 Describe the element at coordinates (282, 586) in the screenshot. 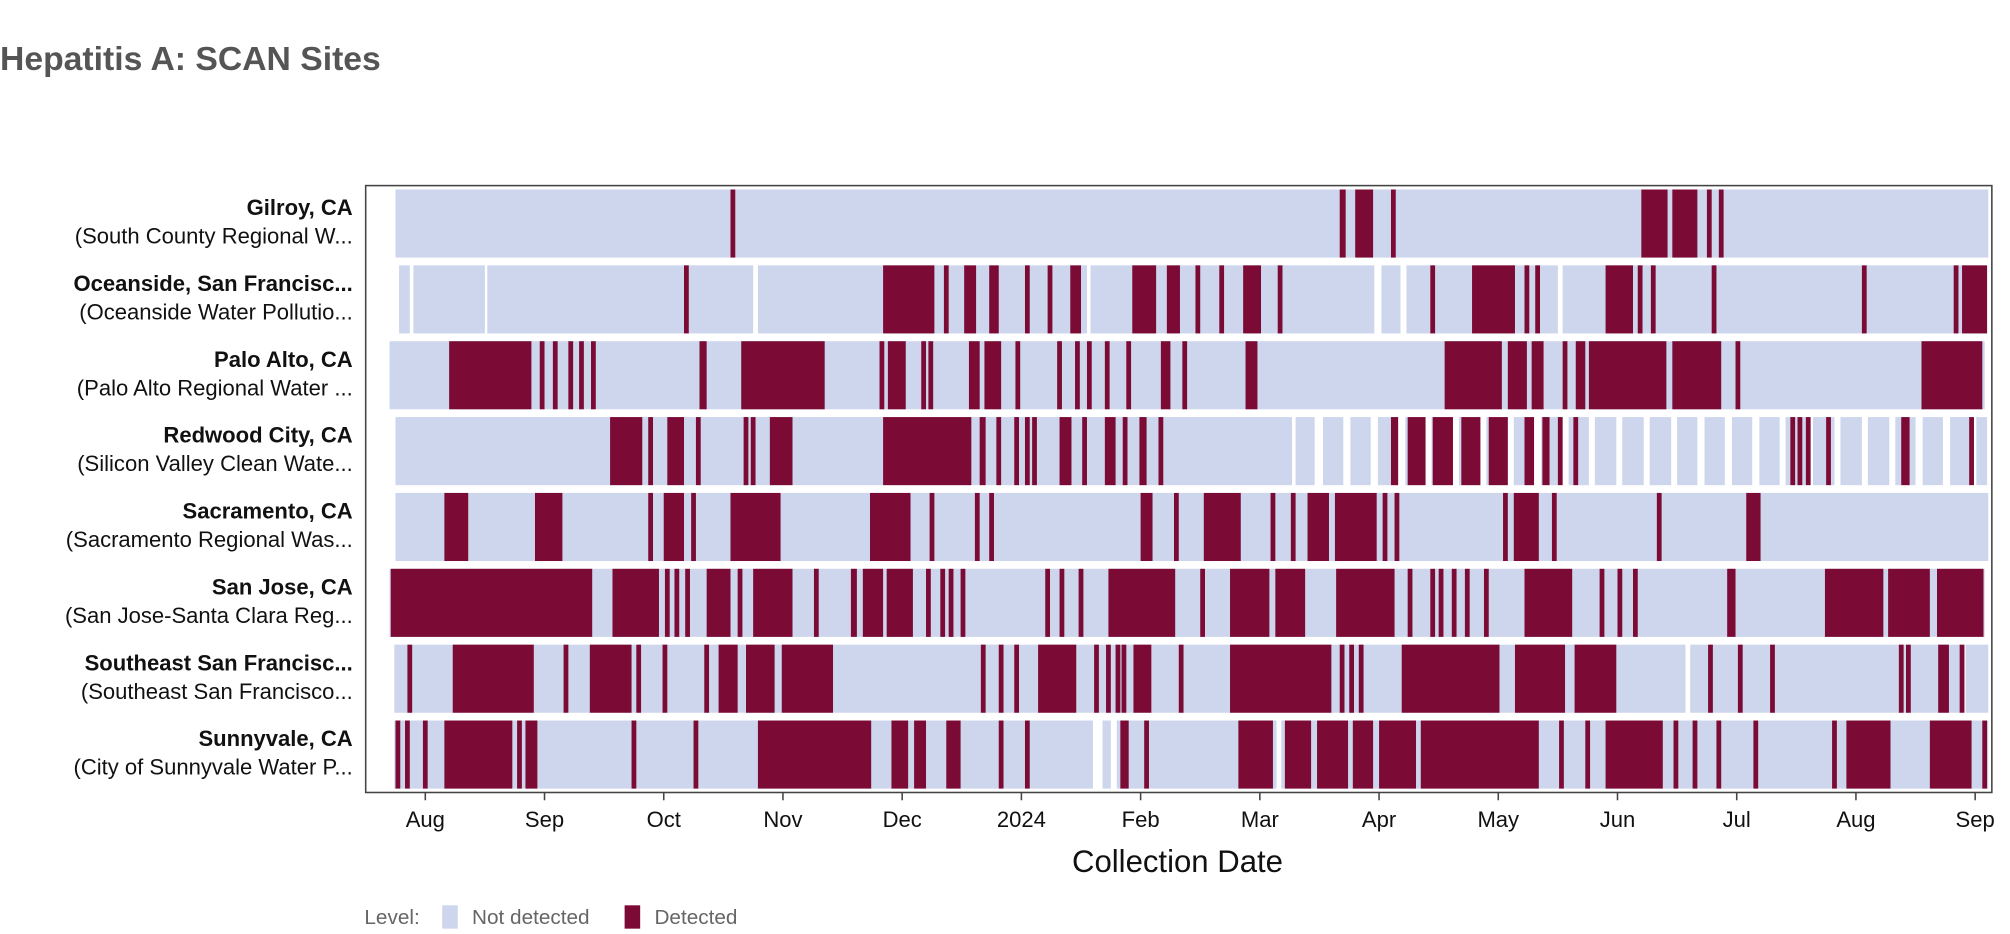

I see `row-label: San Jose, CA` at that location.